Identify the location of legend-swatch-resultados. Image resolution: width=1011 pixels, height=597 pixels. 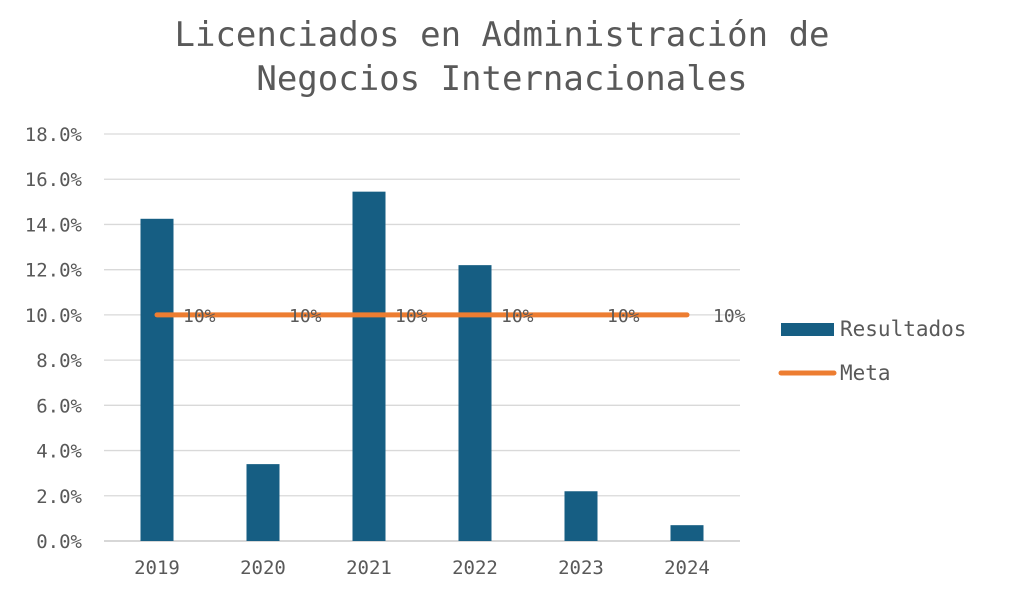
(807, 329).